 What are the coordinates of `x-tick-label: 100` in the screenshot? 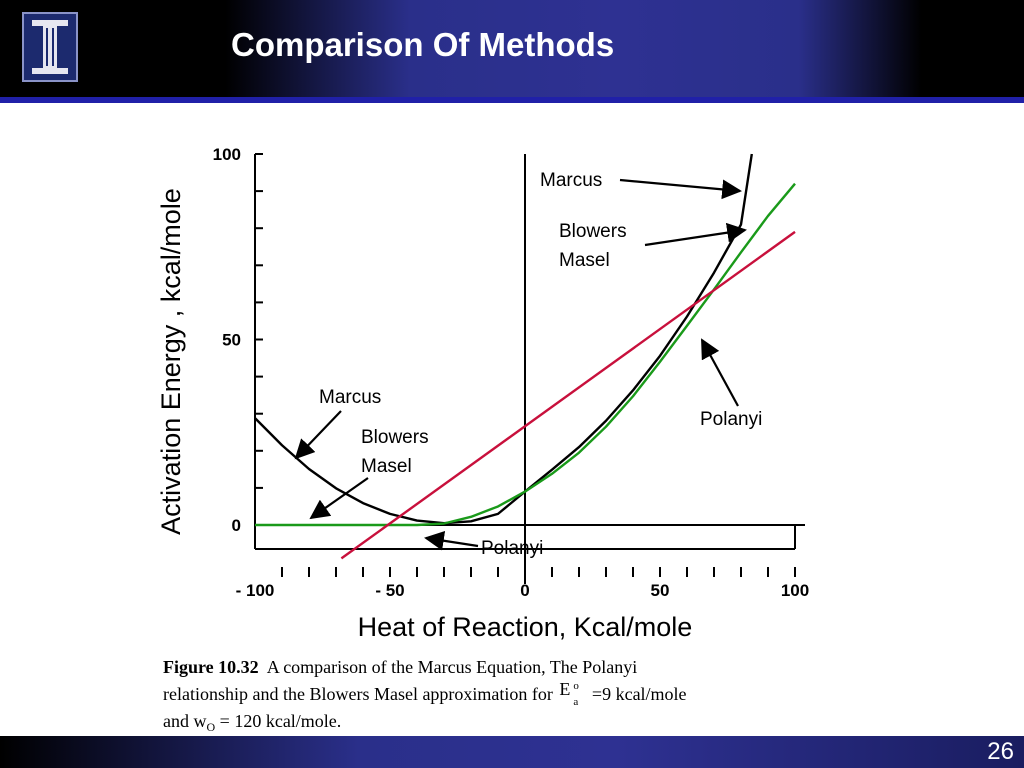 It's located at (795, 590).